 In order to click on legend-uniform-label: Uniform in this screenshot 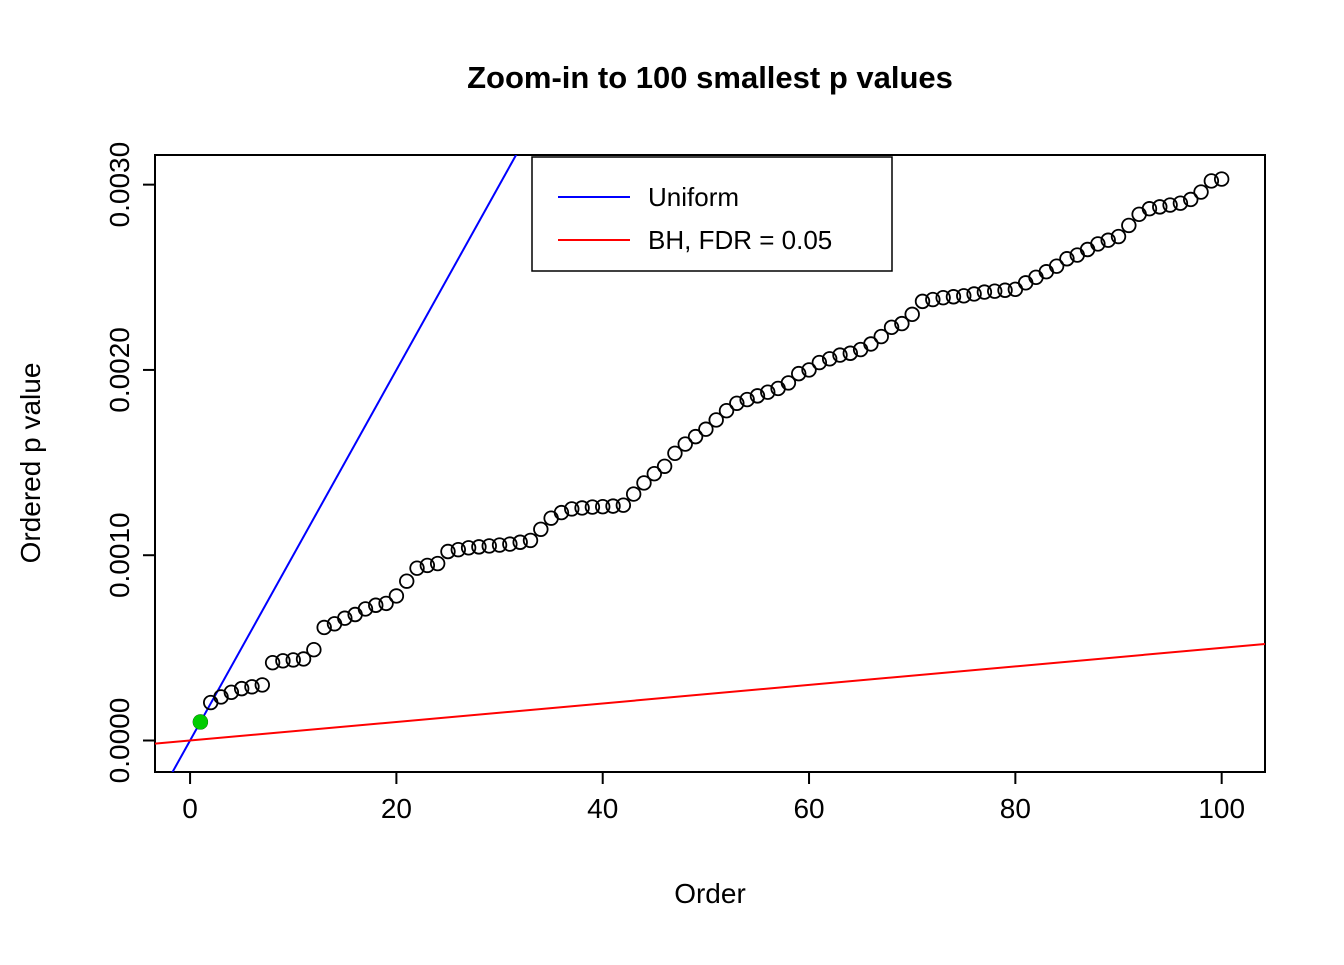, I will do `click(693, 197)`.